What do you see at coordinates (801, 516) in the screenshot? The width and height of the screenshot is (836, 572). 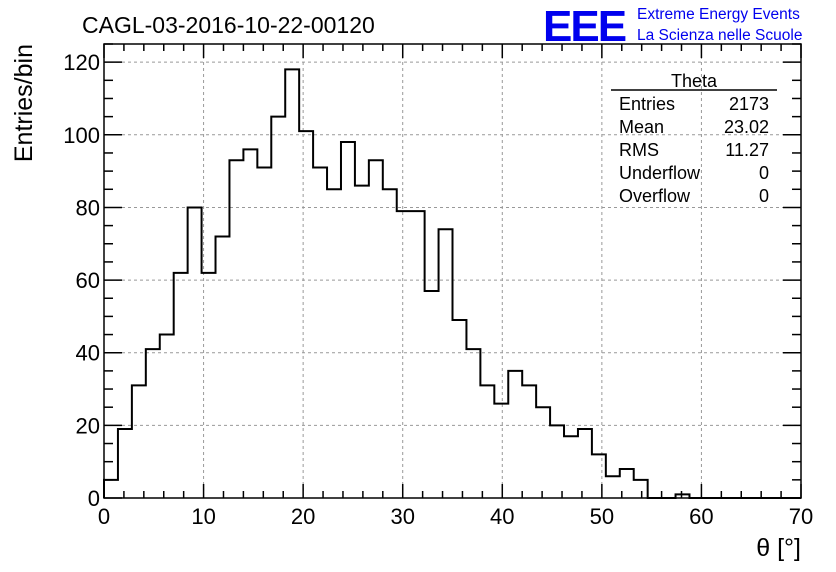 I see `x-tick-label: 70` at bounding box center [801, 516].